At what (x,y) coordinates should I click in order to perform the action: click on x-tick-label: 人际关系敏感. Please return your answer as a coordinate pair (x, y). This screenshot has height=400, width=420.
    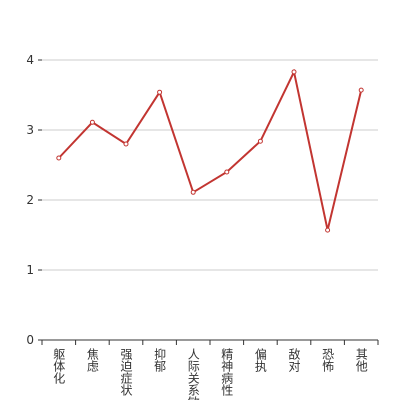
    Looking at the image, I should click on (193, 374).